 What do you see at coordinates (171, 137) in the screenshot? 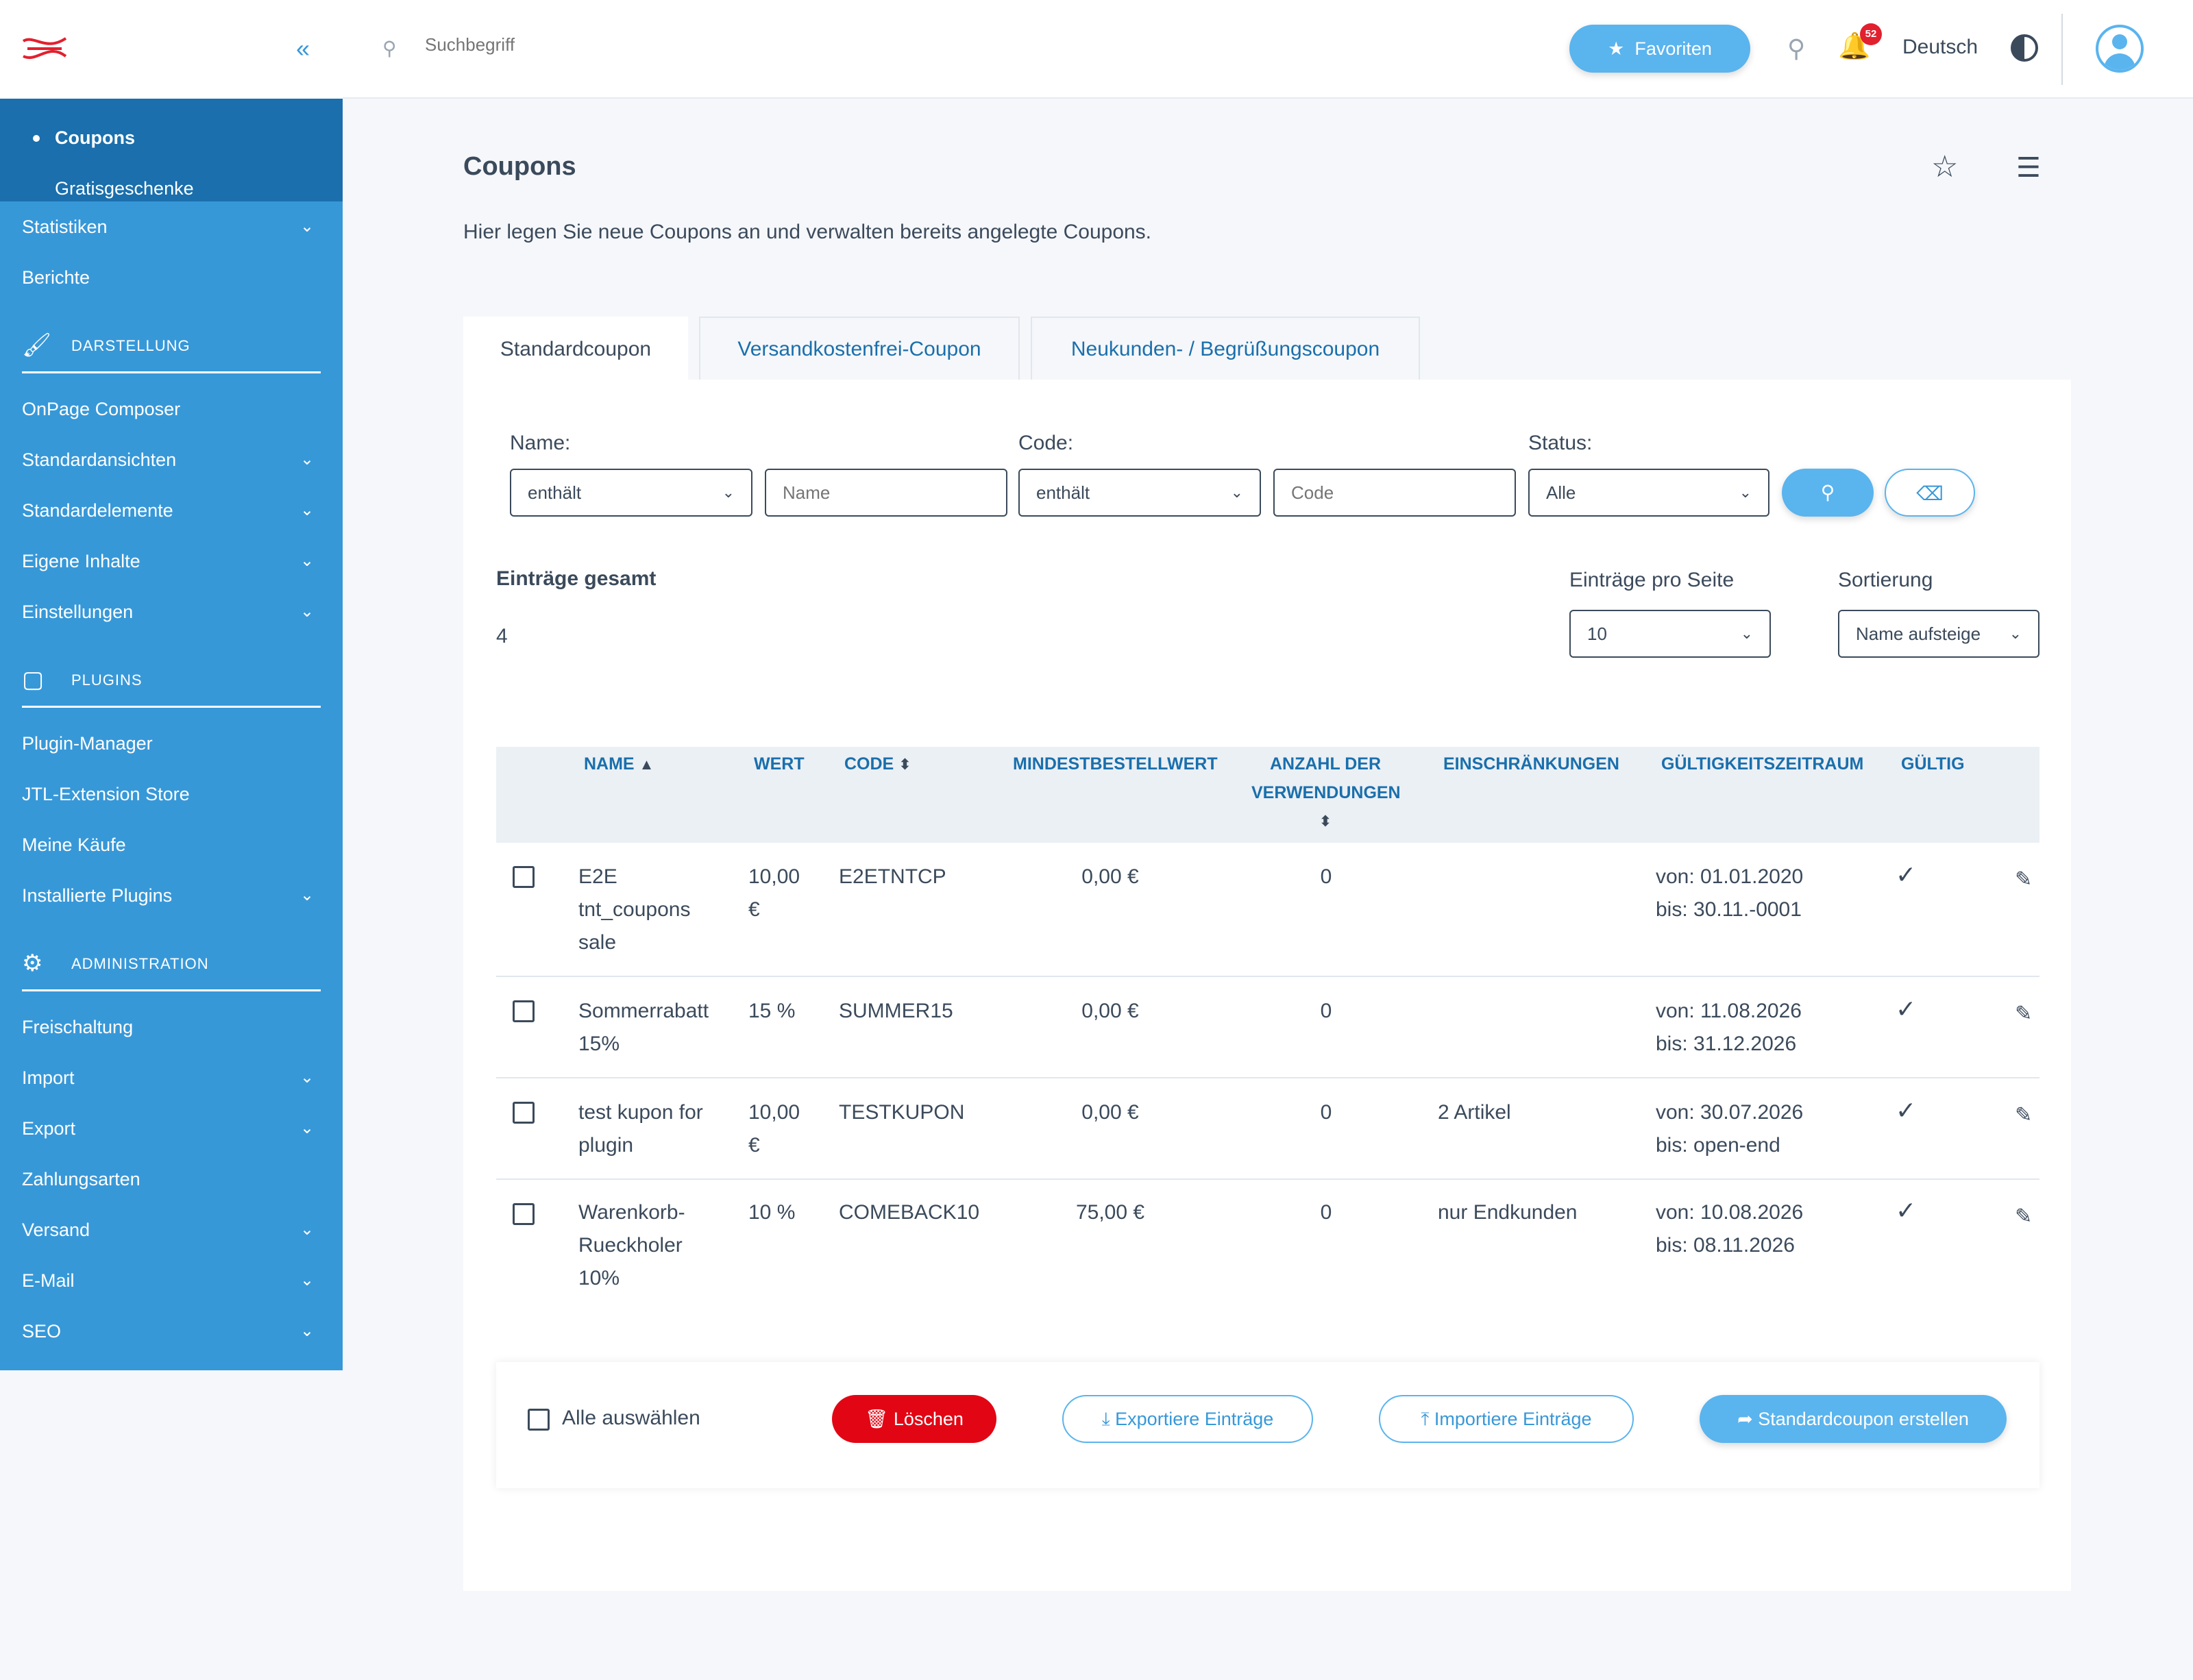
I see `sidebar-item-coupons: Coupons` at bounding box center [171, 137].